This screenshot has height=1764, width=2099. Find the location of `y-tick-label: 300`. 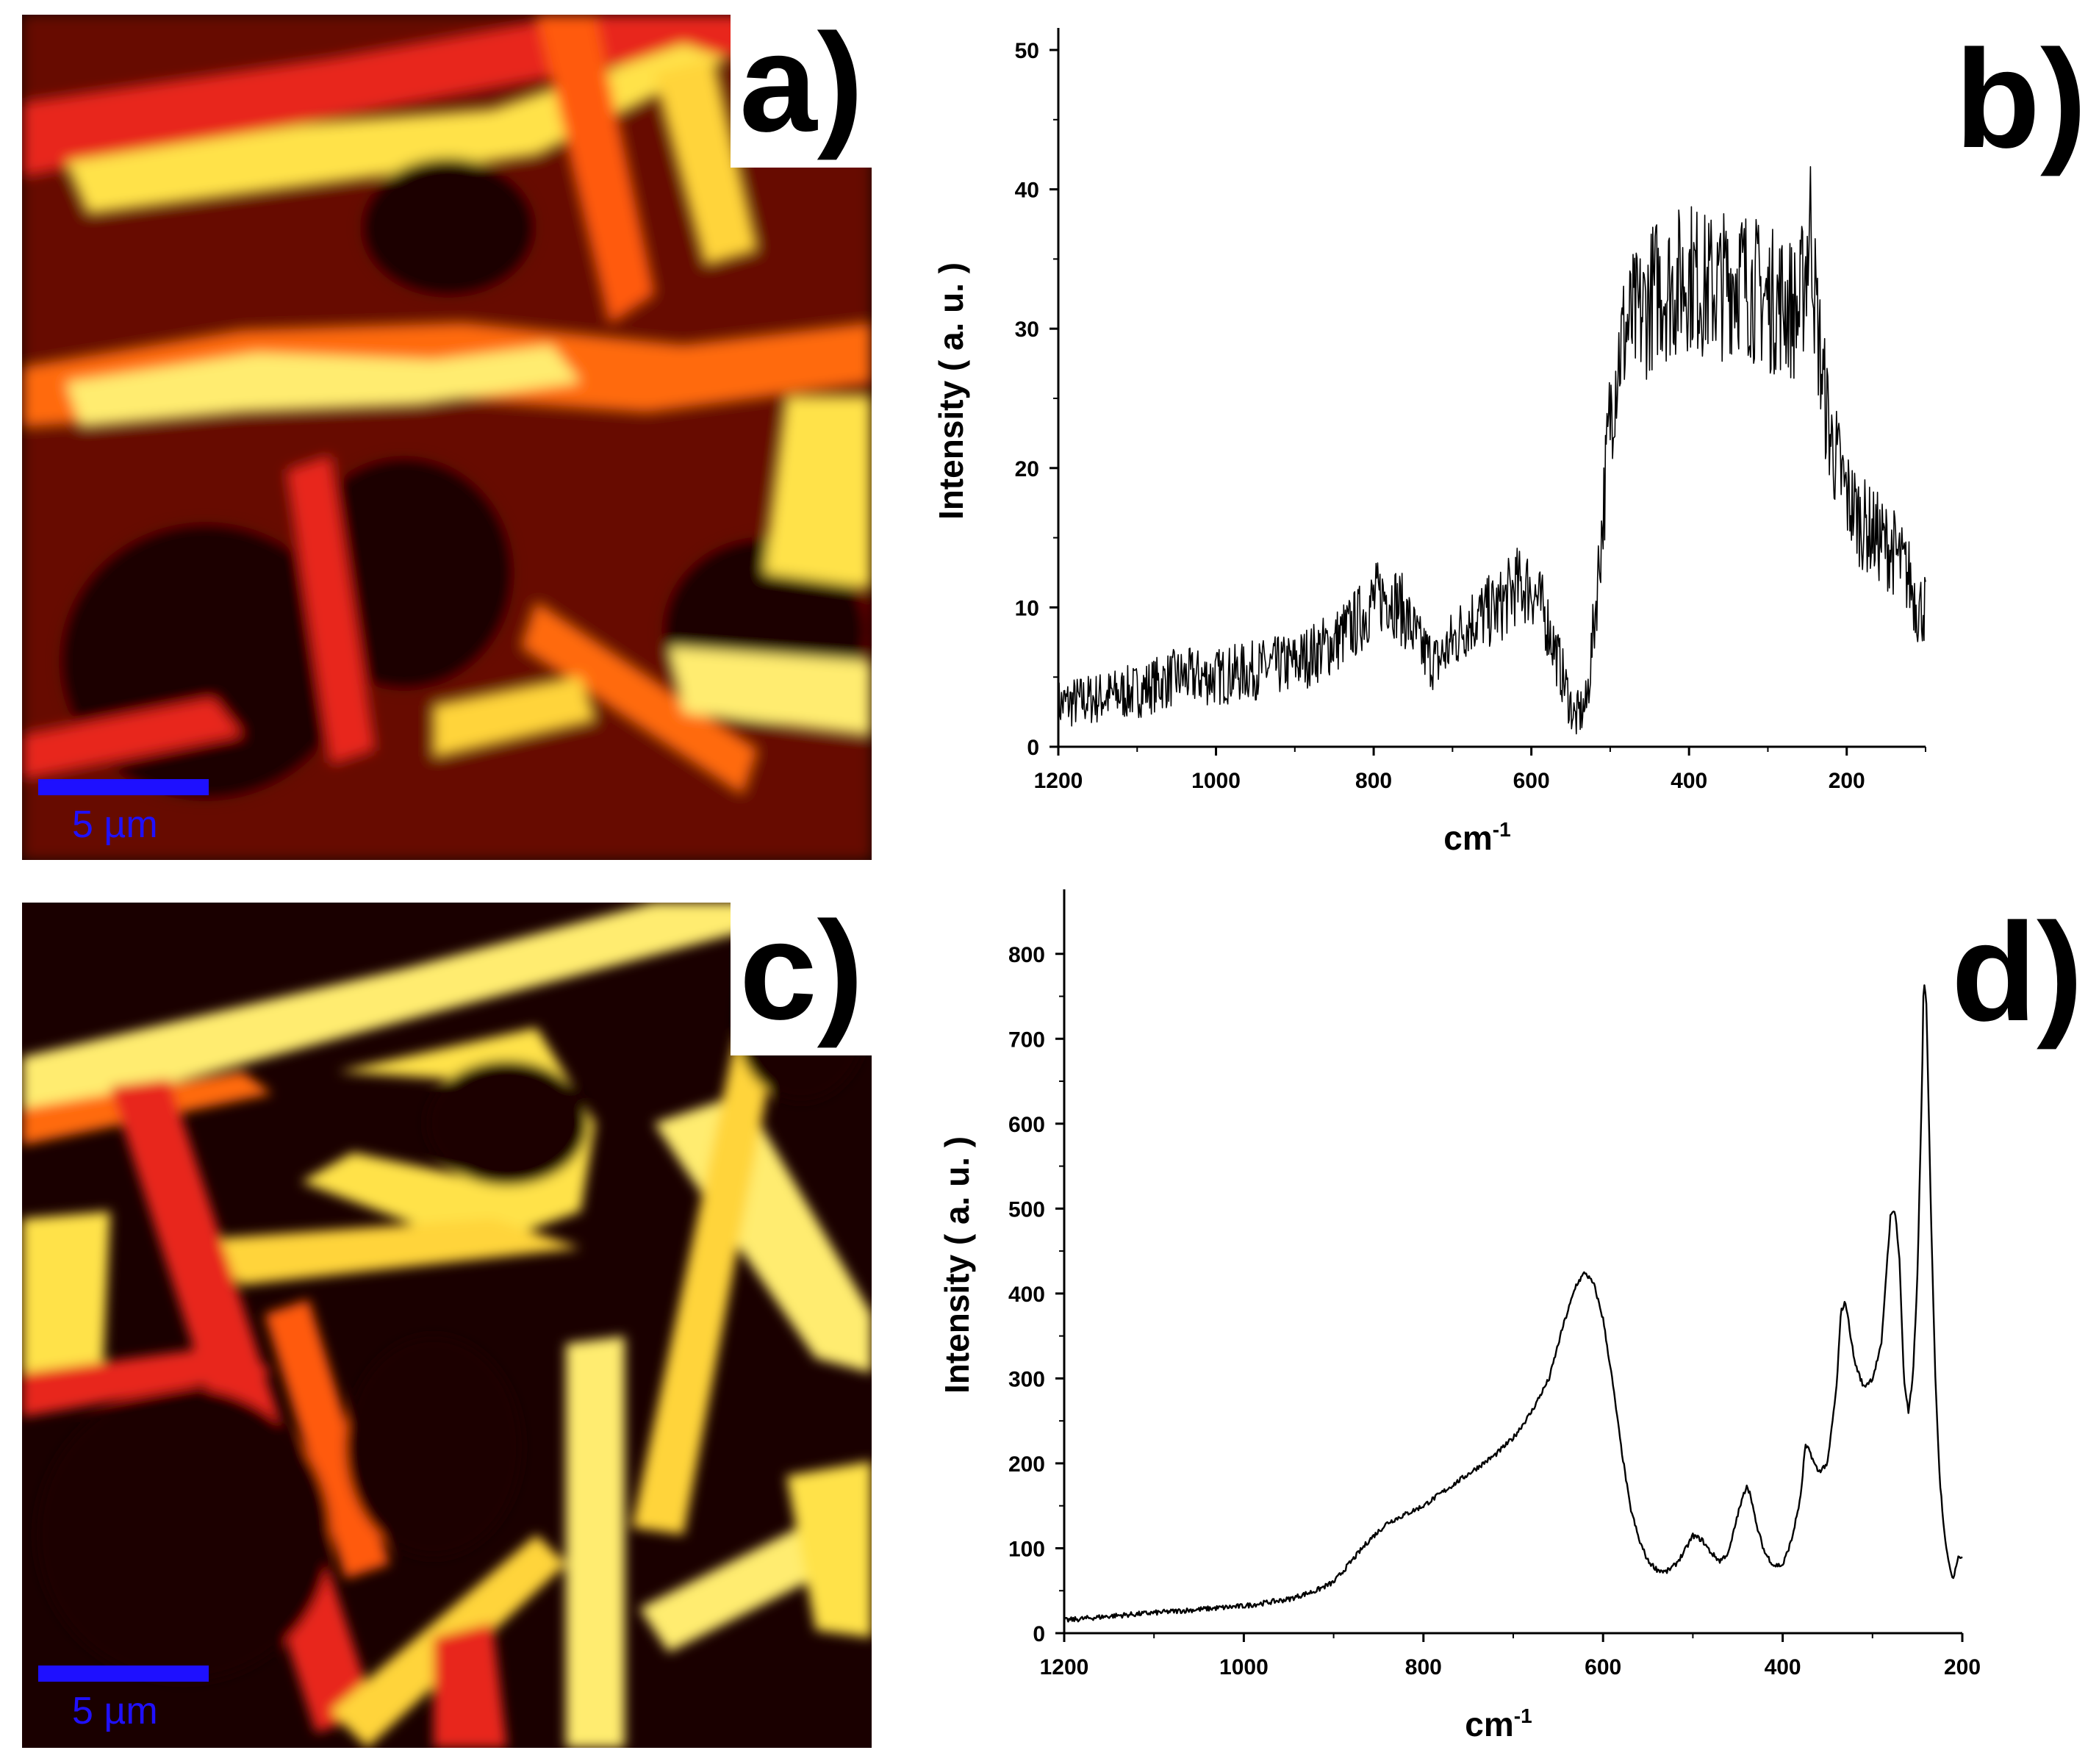

y-tick-label: 300 is located at coordinates (1026, 1379).